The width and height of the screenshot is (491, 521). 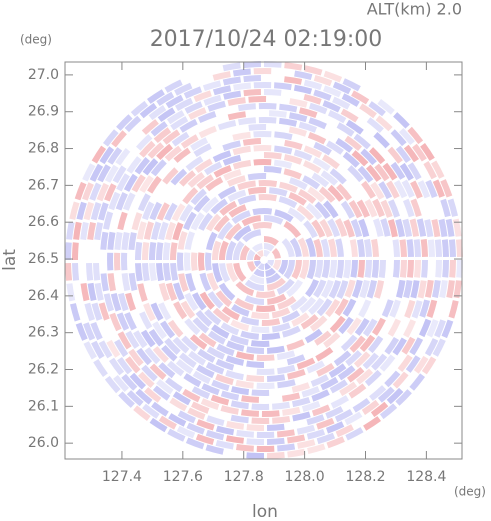 I want to click on y-tick-label: 27.0, so click(x=43, y=75).